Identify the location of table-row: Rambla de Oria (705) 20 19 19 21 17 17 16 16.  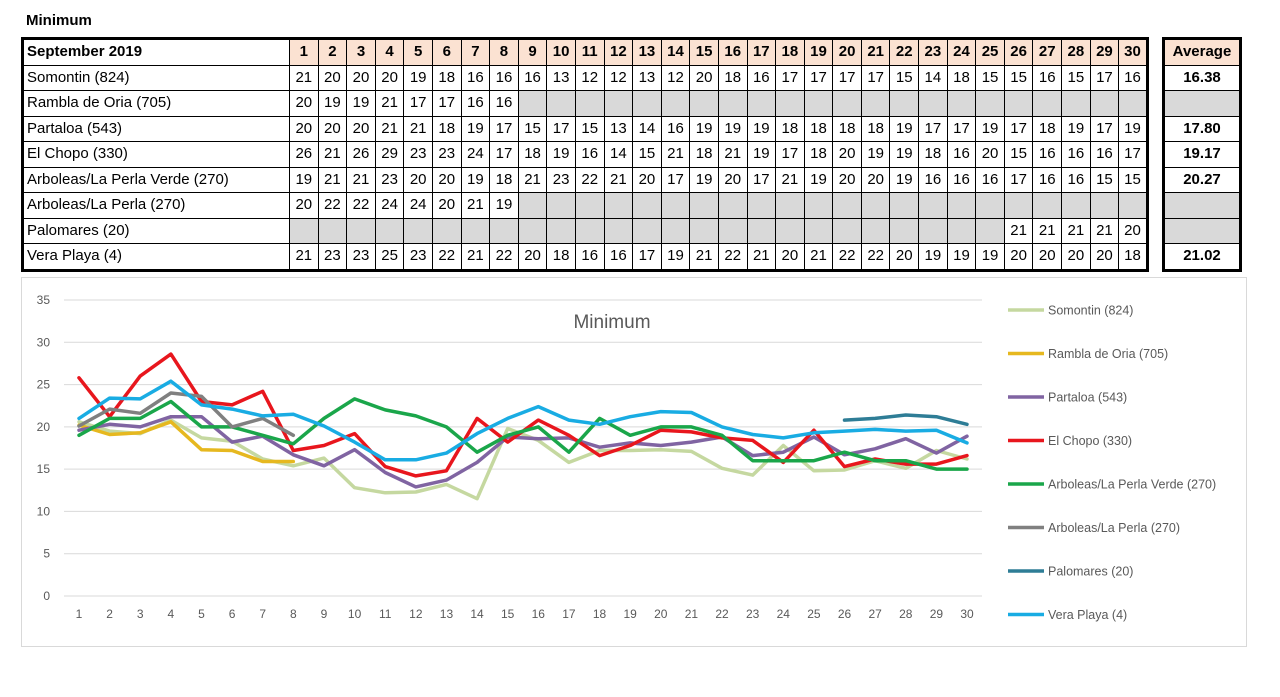
(585, 103).